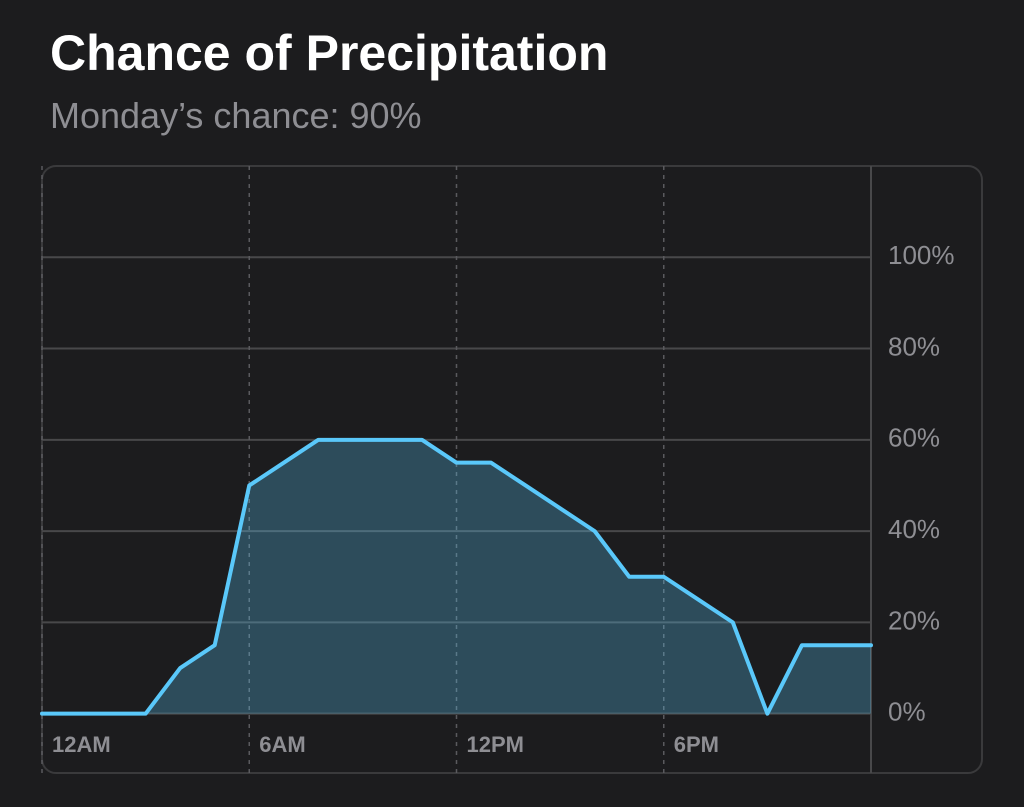 The width and height of the screenshot is (1024, 807). What do you see at coordinates (282, 744) in the screenshot?
I see `x-tick-label: 6AM` at bounding box center [282, 744].